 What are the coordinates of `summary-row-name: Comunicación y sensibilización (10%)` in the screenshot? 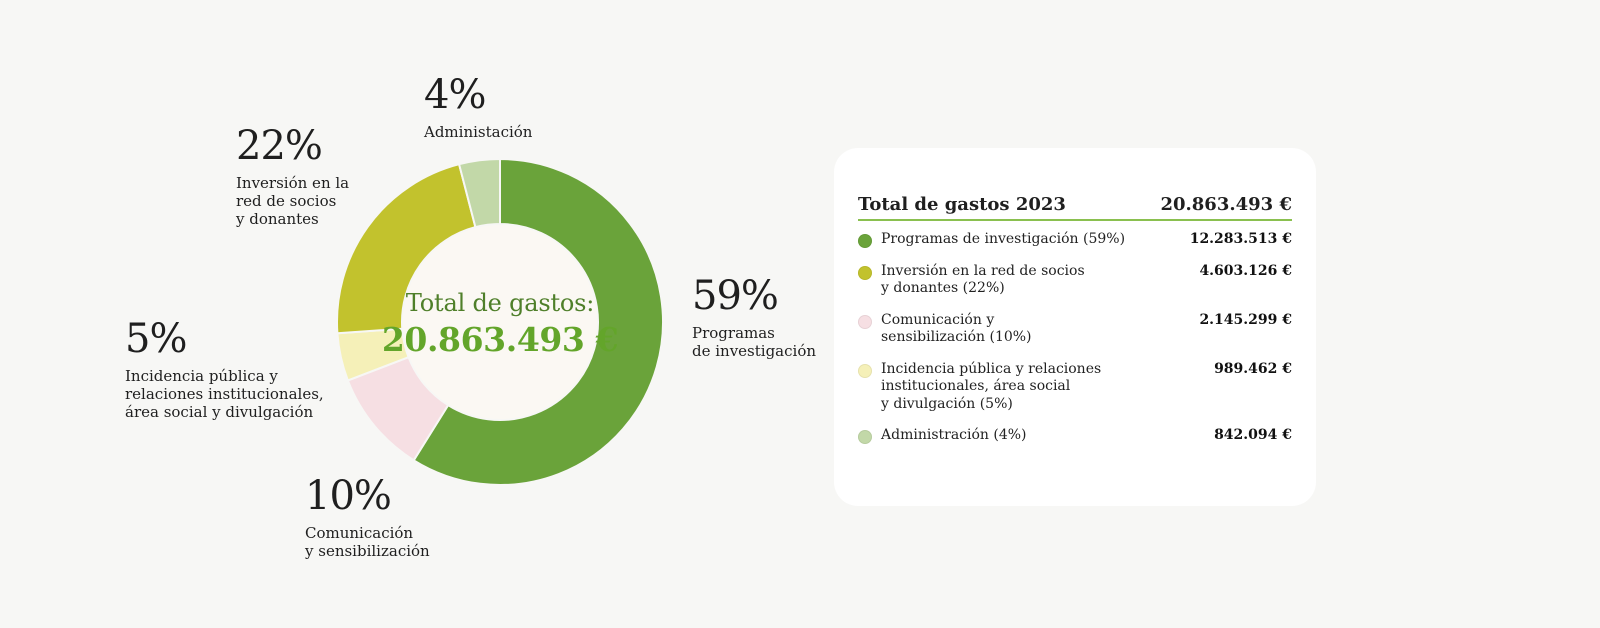 It's located at (956, 328).